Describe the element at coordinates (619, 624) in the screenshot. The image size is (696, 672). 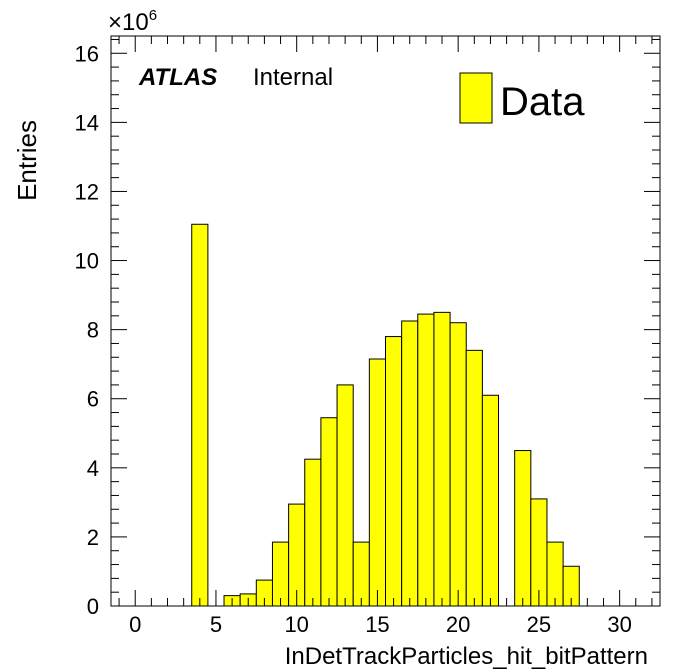
I see `x-tick-label: 30` at that location.